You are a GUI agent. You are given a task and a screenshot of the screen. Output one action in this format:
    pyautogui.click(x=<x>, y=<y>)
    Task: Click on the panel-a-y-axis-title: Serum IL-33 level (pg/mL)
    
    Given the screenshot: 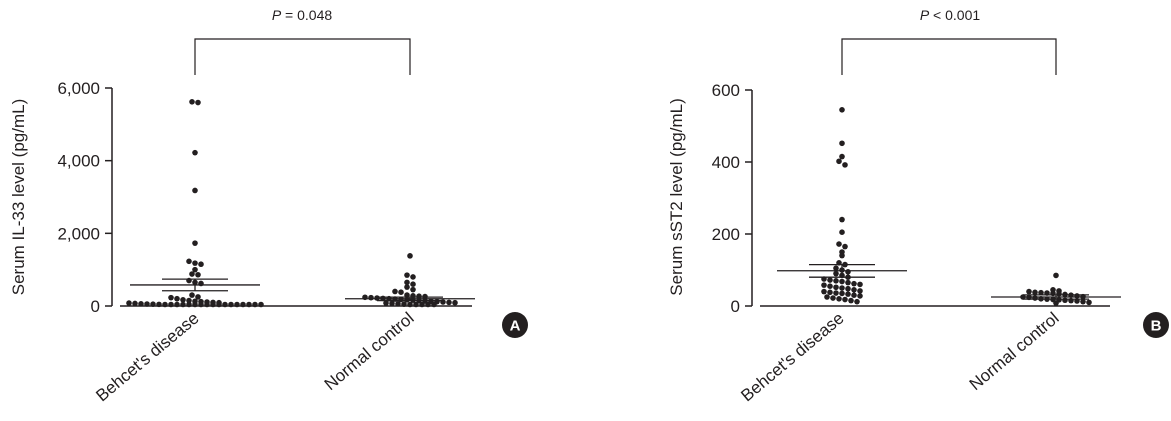 What is the action you would take?
    pyautogui.click(x=18, y=197)
    